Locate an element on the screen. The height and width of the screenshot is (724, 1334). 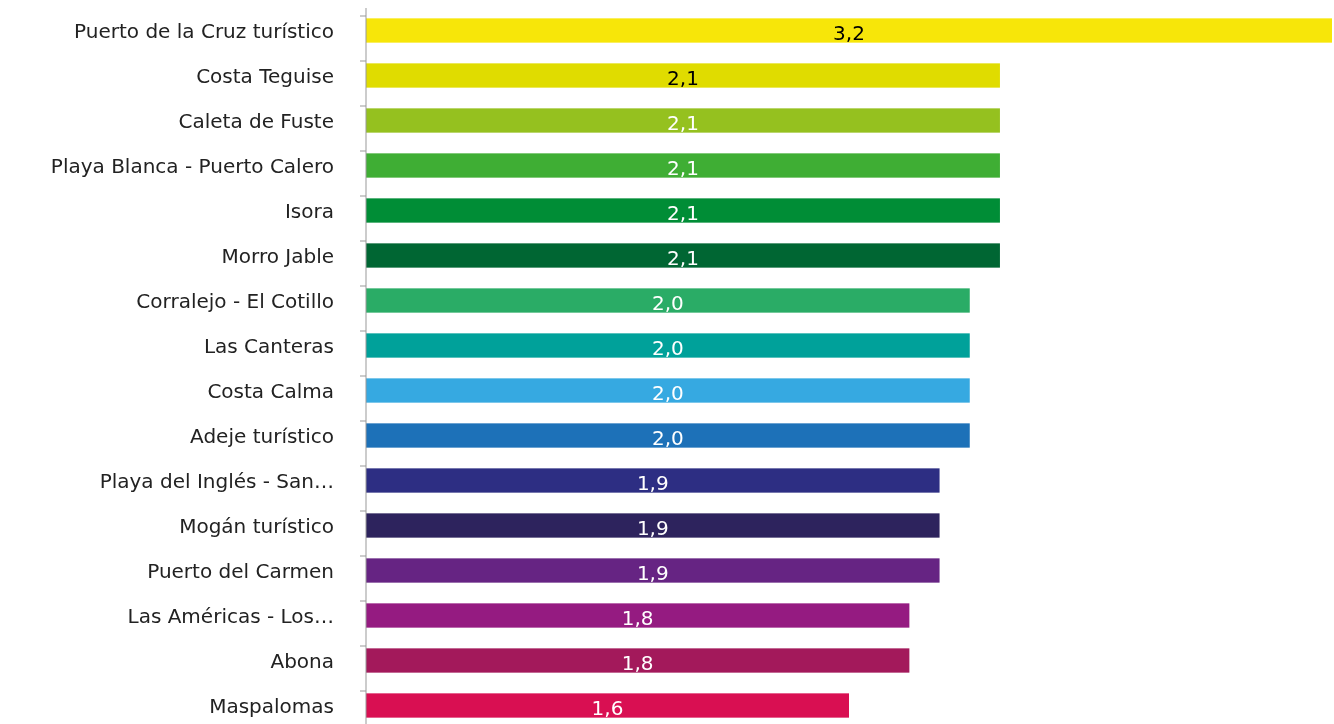
y-tick-label: Morro Jable is located at coordinates (277, 255).